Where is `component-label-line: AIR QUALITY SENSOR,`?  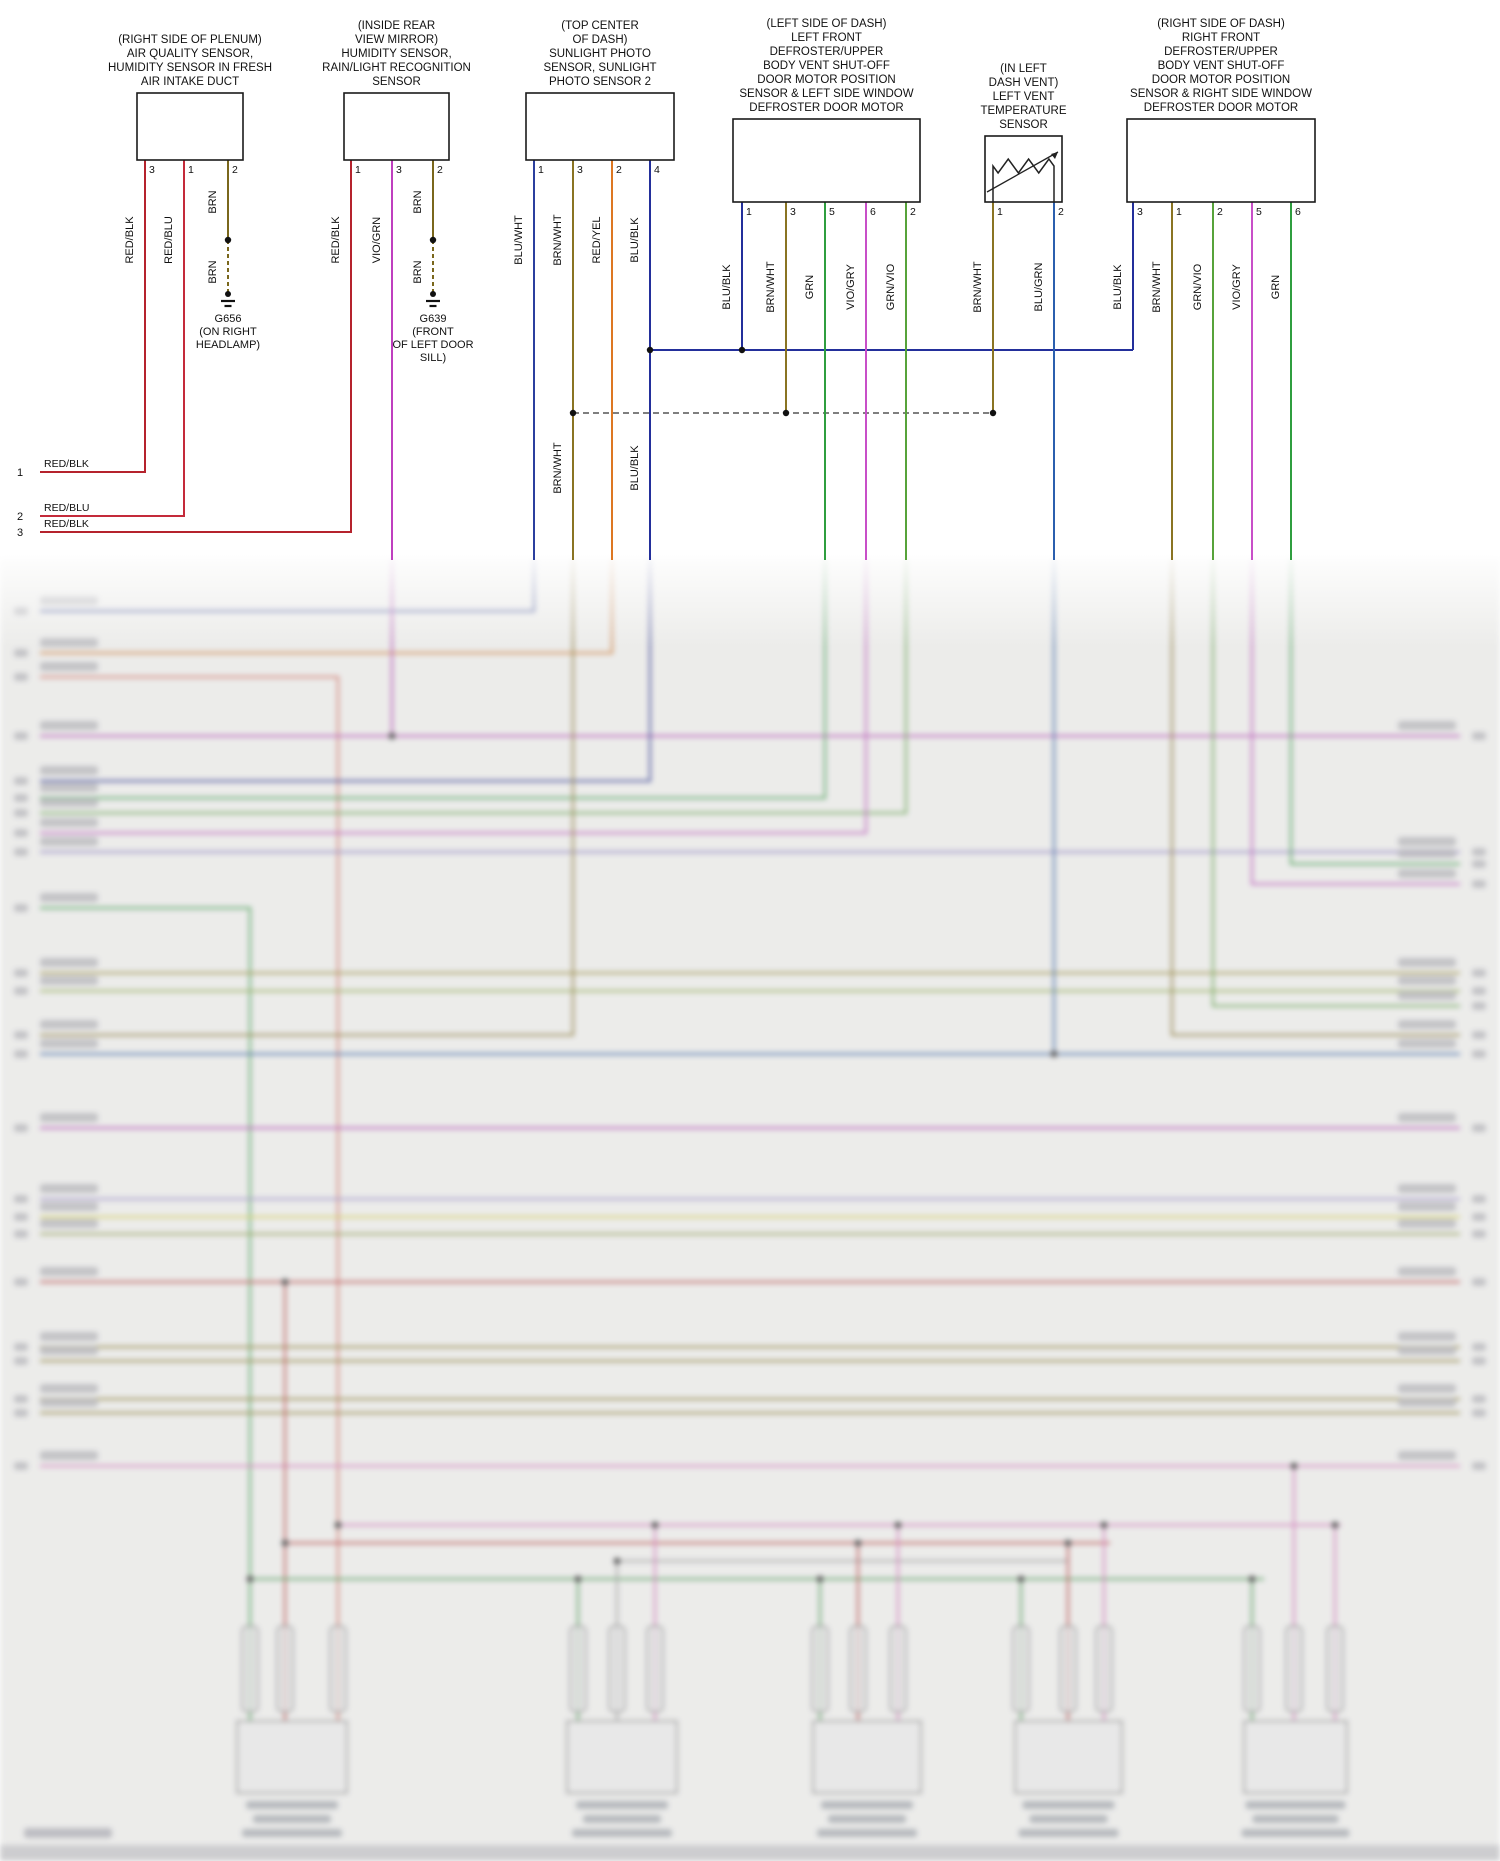
component-label-line: AIR QUALITY SENSOR, is located at coordinates (190, 54).